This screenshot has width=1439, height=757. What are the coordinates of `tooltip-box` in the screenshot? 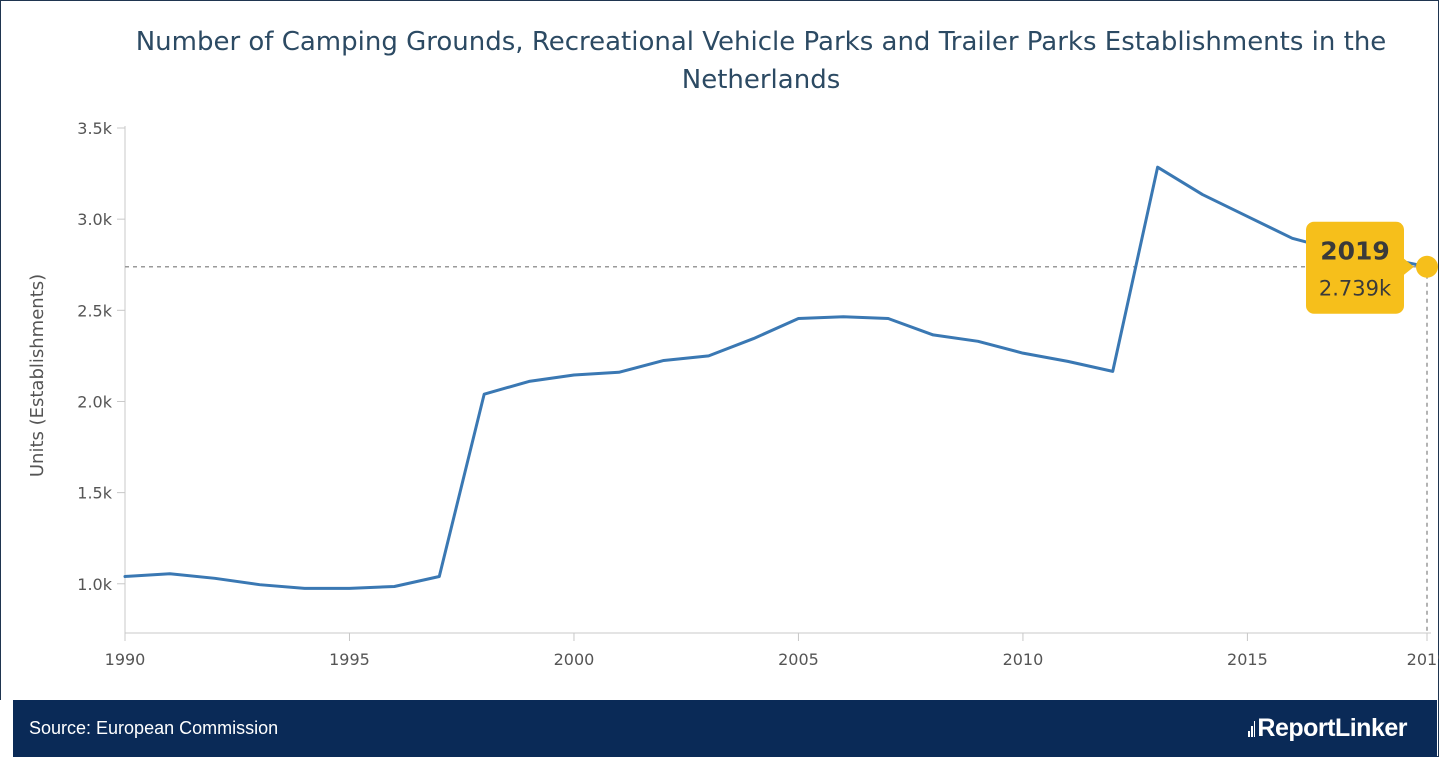 It's located at (1355, 267).